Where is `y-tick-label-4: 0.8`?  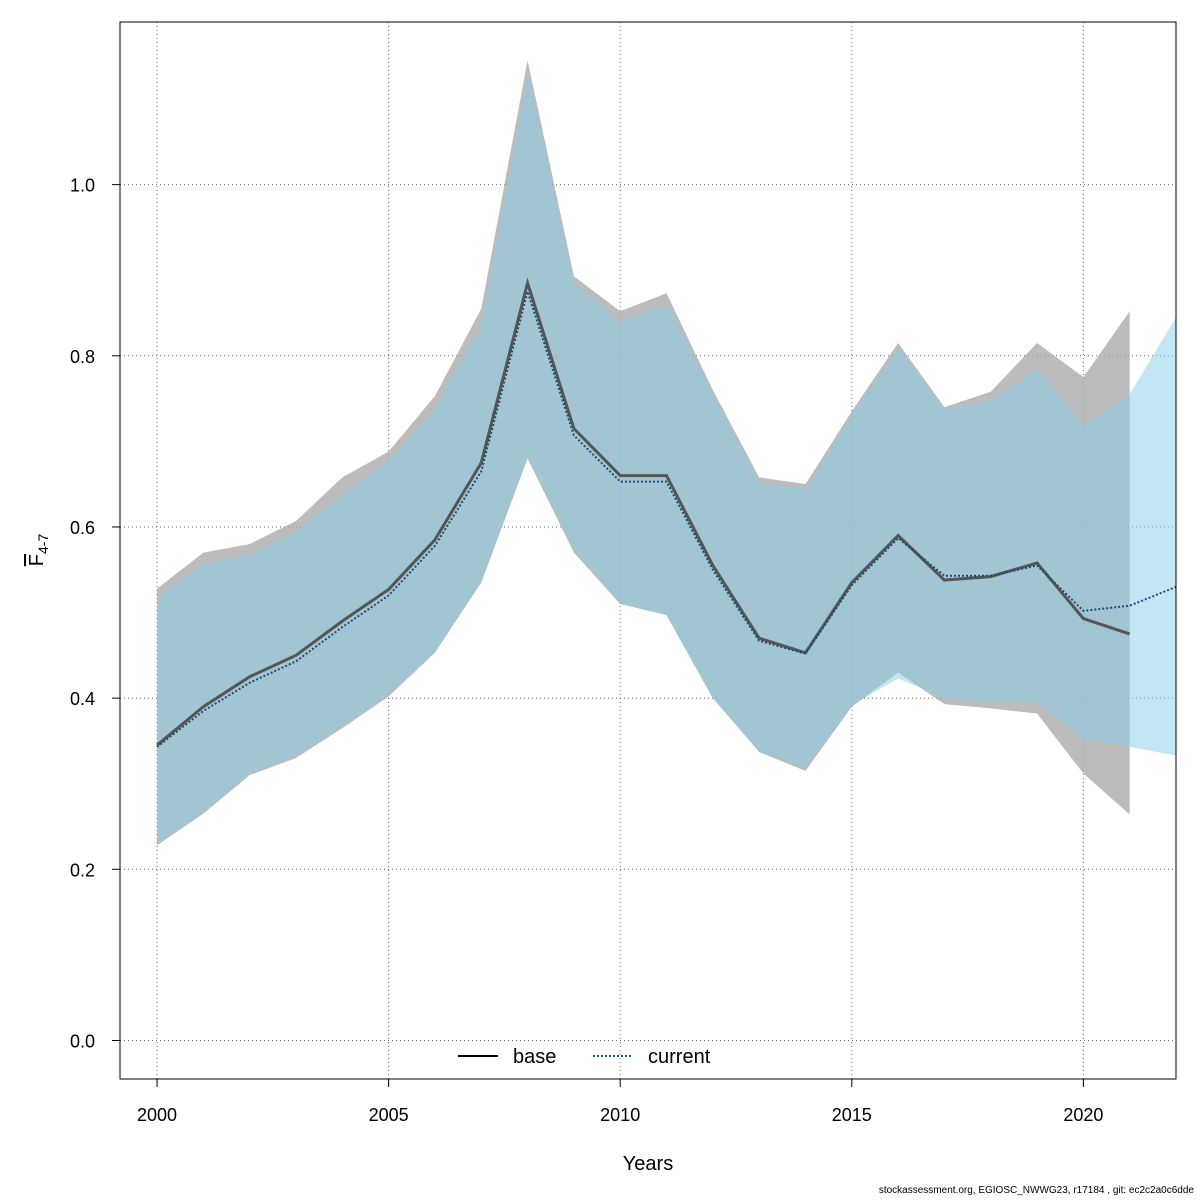 y-tick-label-4: 0.8 is located at coordinates (82, 357).